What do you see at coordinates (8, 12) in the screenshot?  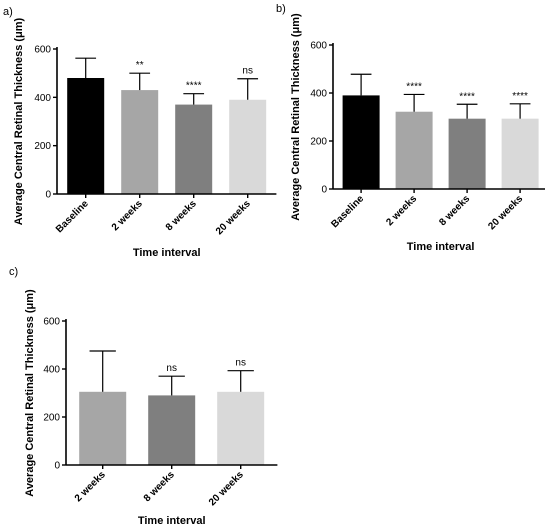 I see `panel-label: a)` at bounding box center [8, 12].